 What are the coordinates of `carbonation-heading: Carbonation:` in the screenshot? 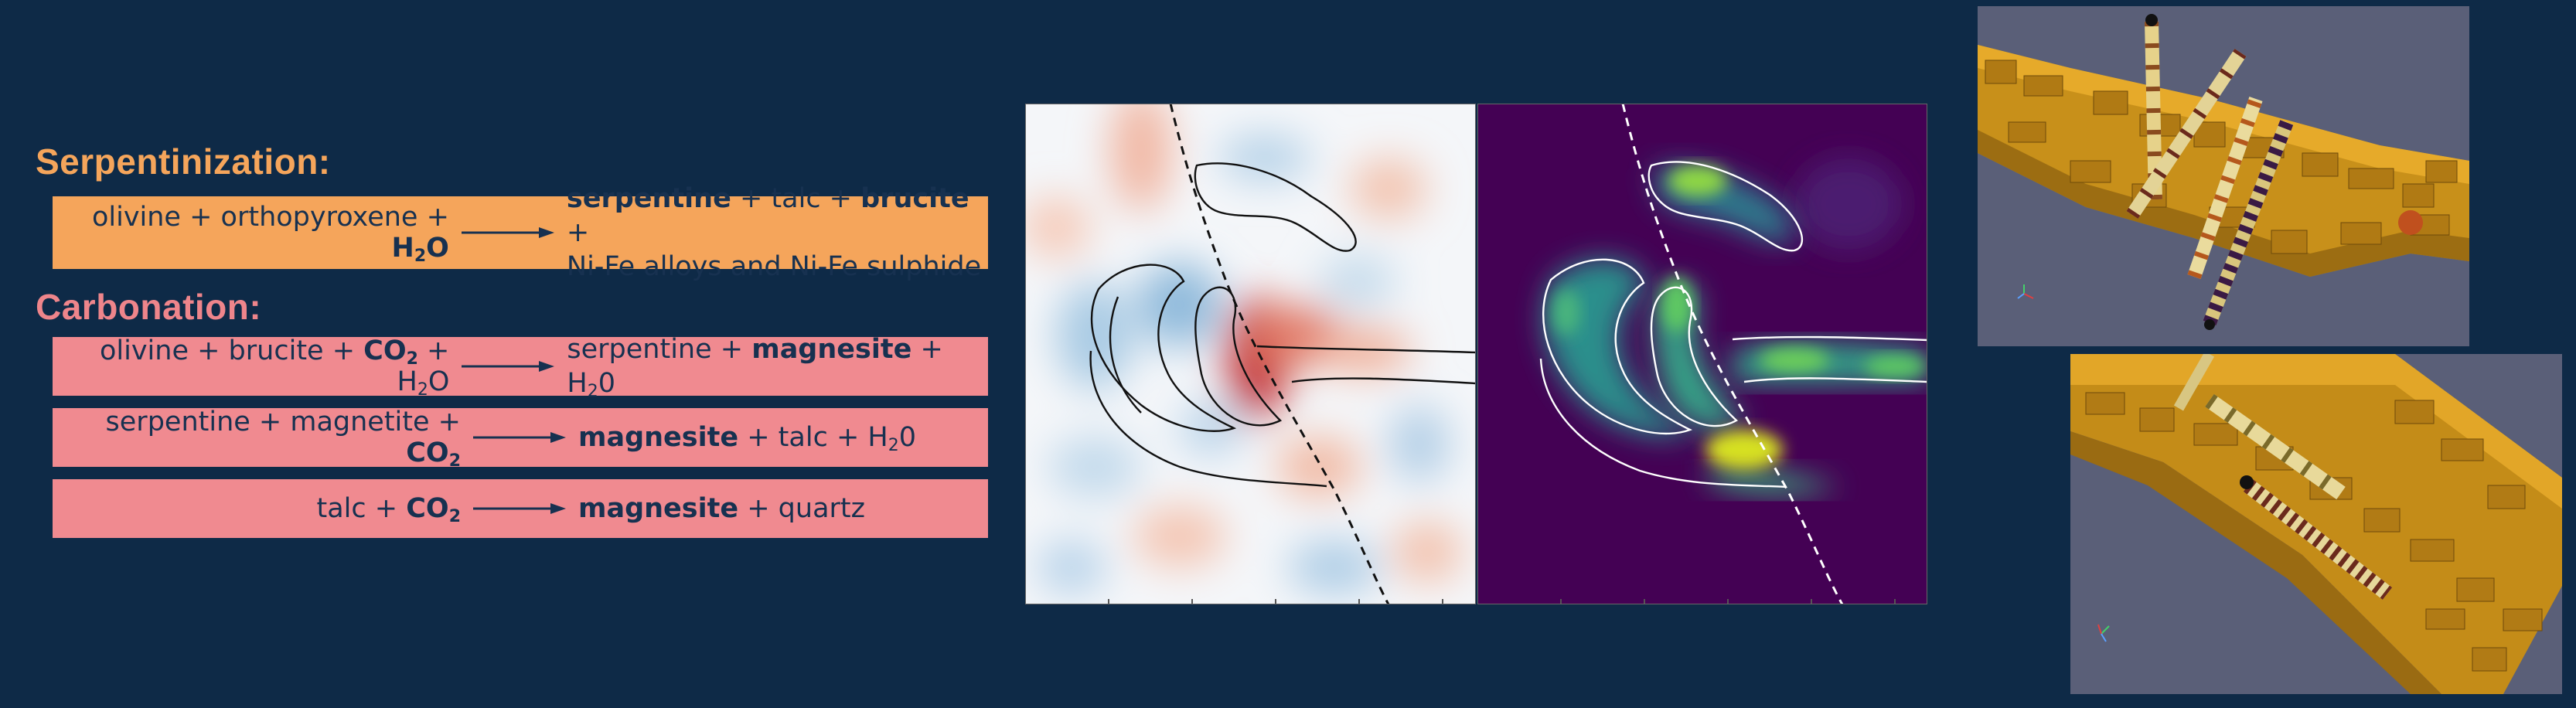 It's located at (149, 307).